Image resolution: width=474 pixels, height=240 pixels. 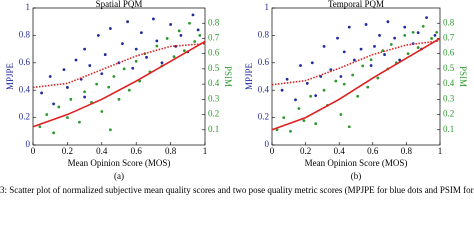 I want to click on x-tick-label: 1, so click(x=205, y=151).